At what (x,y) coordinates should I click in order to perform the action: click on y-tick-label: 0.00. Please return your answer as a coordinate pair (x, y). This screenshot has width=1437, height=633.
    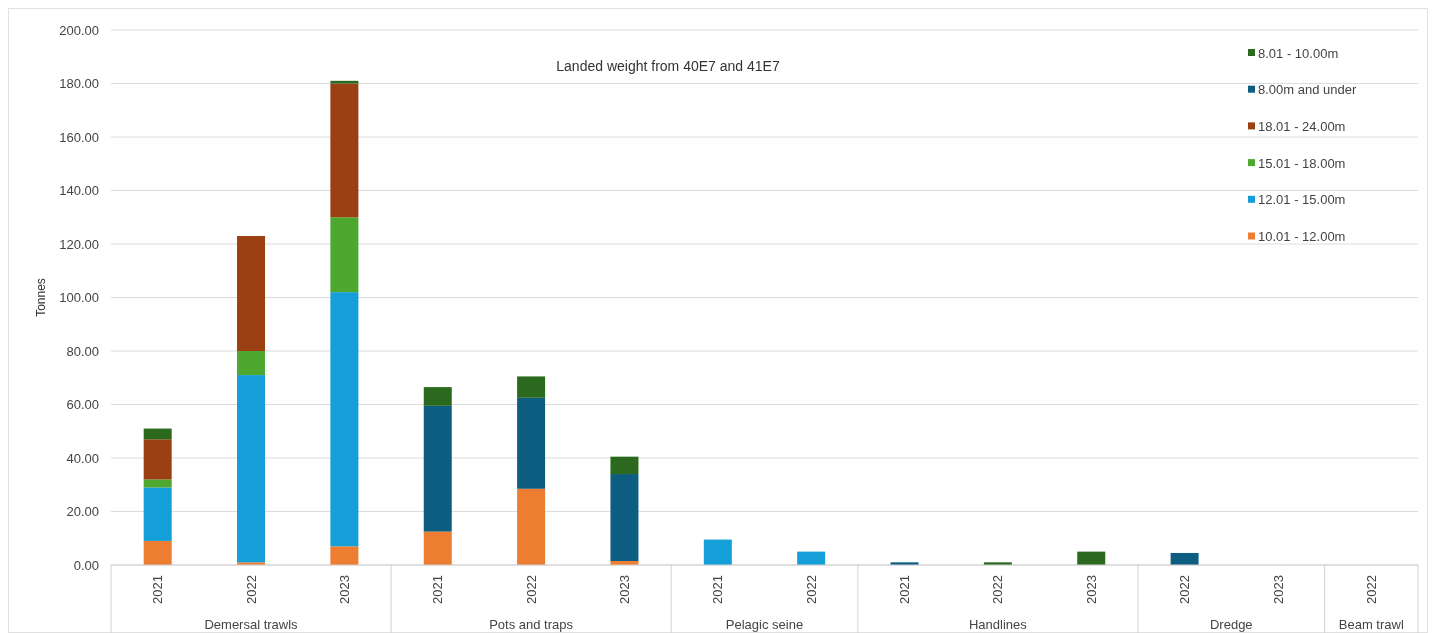
    Looking at the image, I should click on (86, 565).